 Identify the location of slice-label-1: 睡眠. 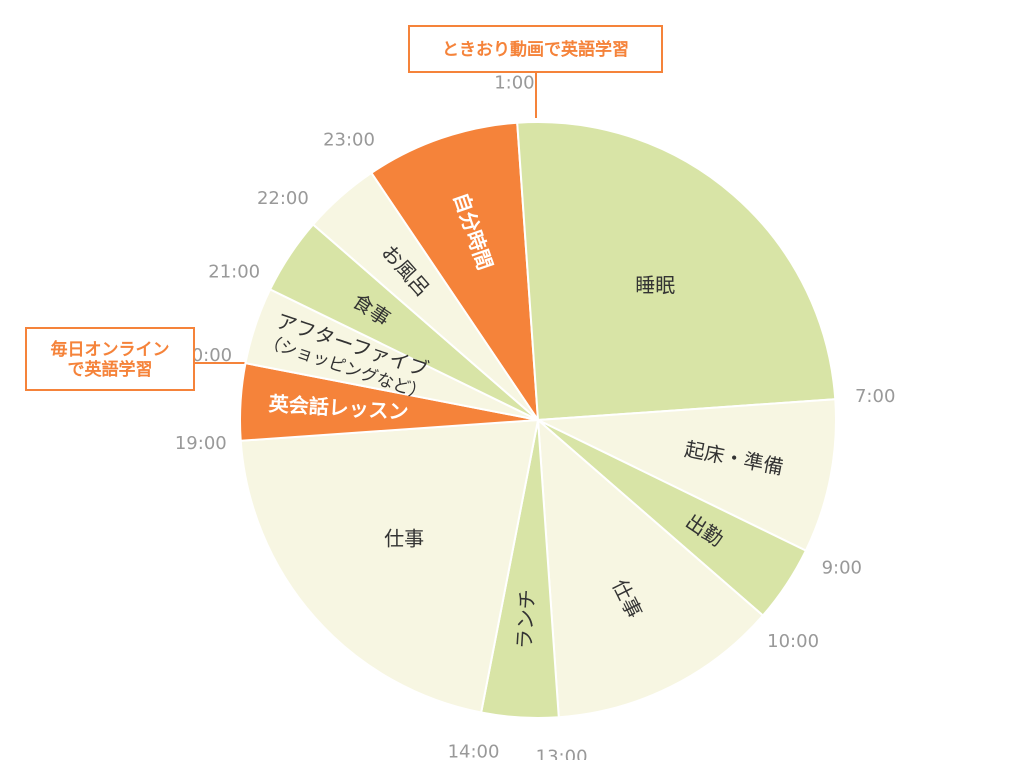
(655, 285).